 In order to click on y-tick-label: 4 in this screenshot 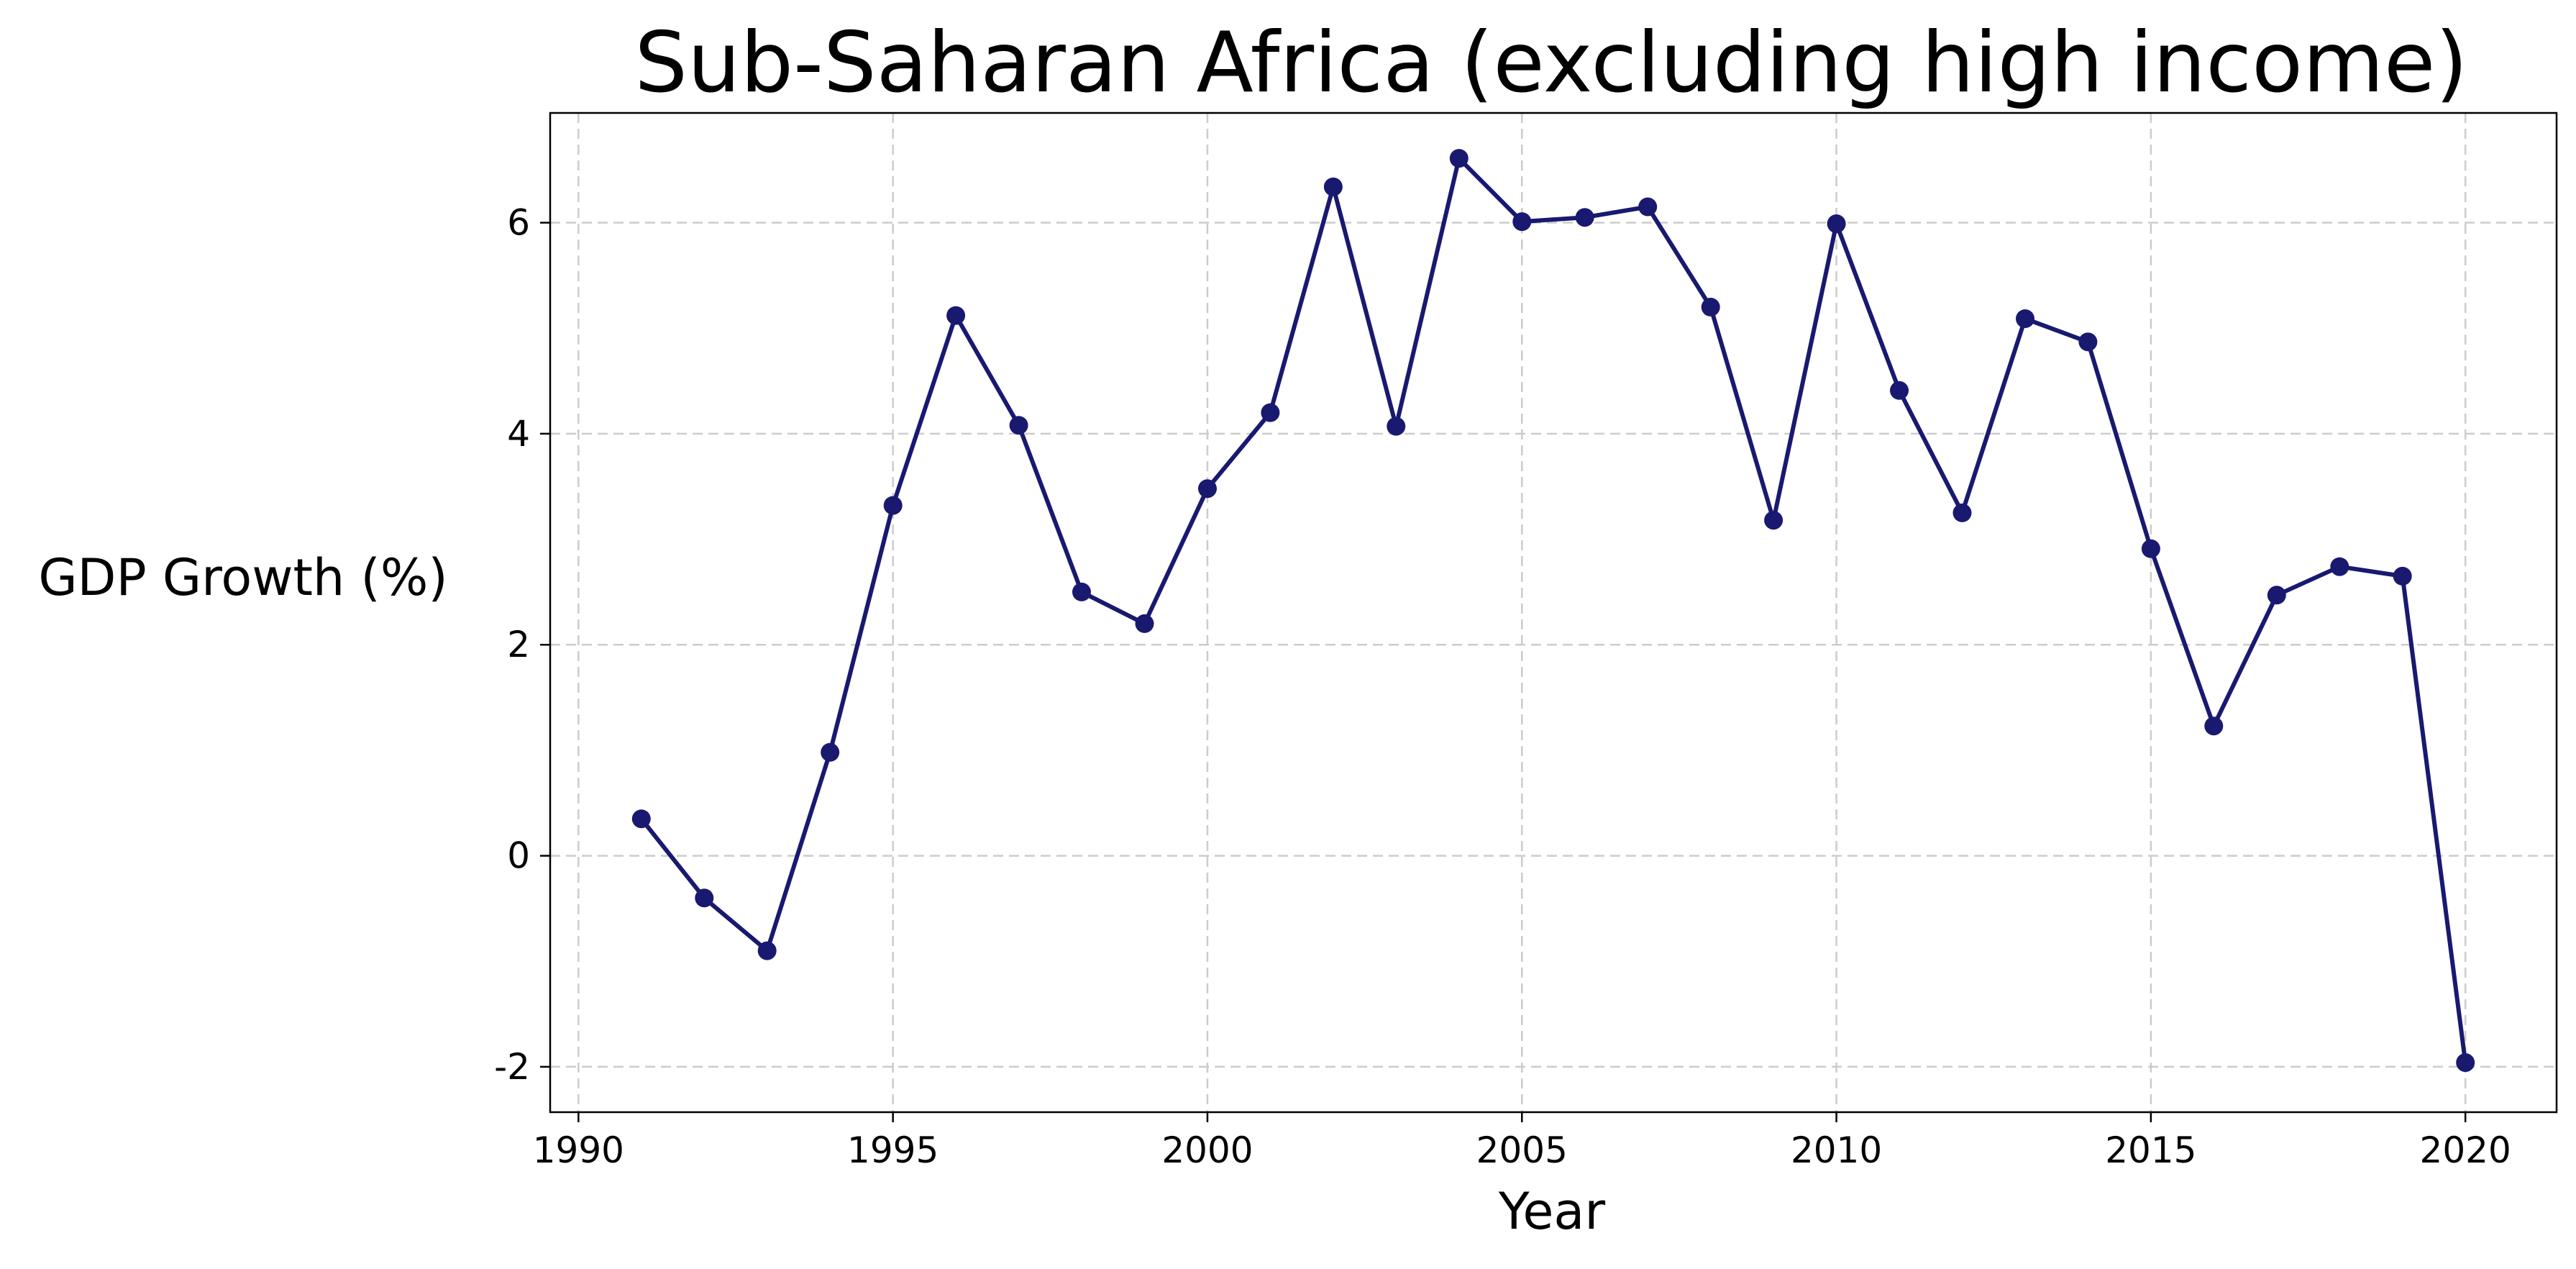, I will do `click(518, 434)`.